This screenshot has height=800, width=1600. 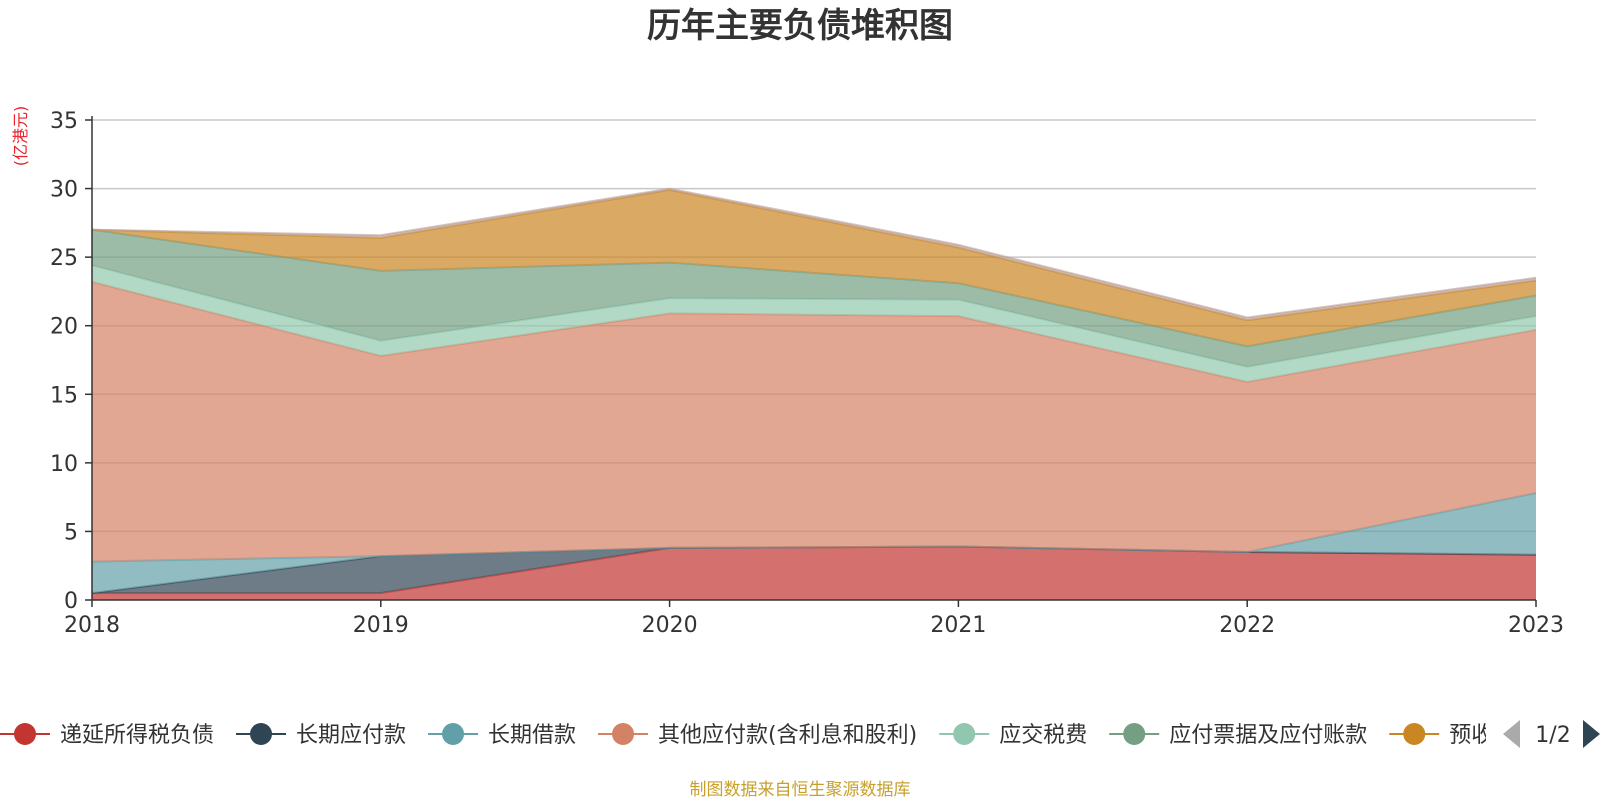 I want to click on x-tick-label: 2023, so click(x=1536, y=625).